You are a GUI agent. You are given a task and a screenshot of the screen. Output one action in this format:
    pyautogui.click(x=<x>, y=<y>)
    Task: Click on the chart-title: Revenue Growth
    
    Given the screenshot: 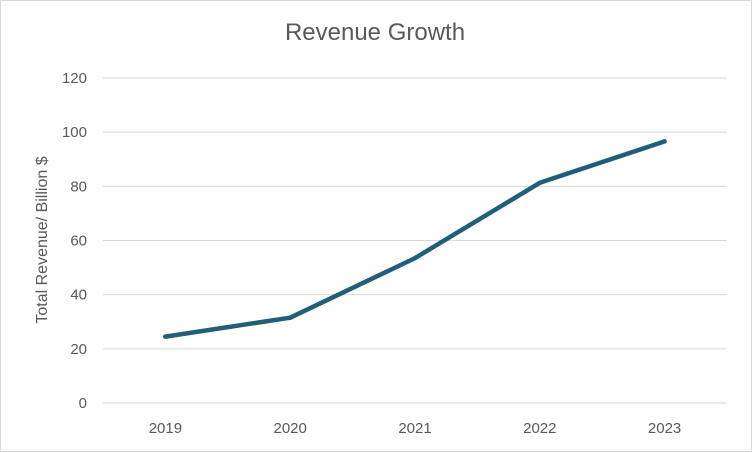 What is the action you would take?
    pyautogui.click(x=375, y=32)
    